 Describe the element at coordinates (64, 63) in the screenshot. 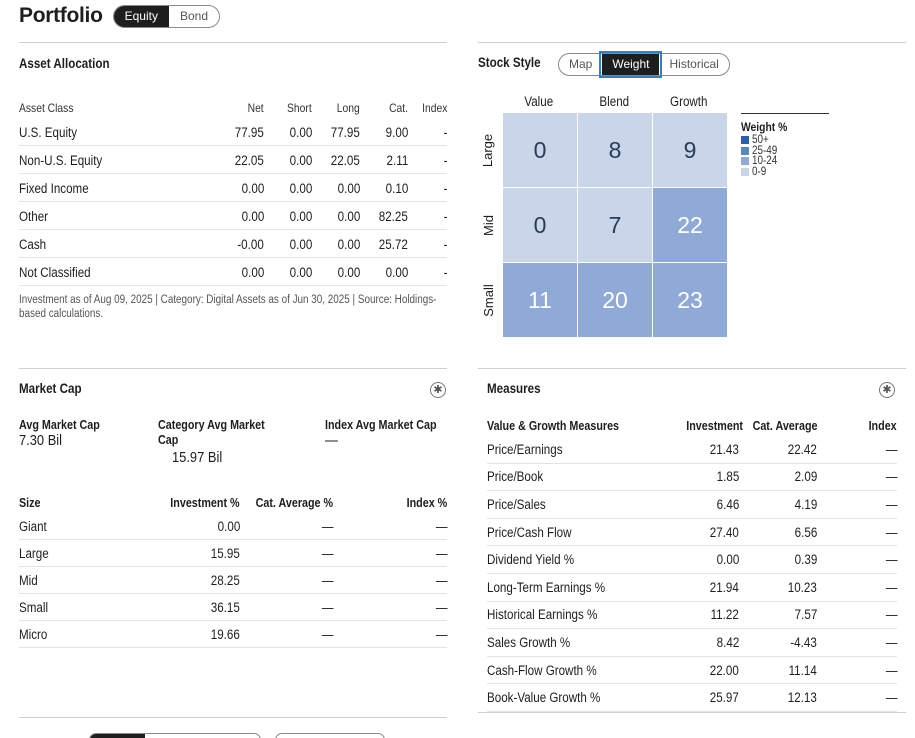

I see `asset-allocation-title: Asset Allocation` at that location.